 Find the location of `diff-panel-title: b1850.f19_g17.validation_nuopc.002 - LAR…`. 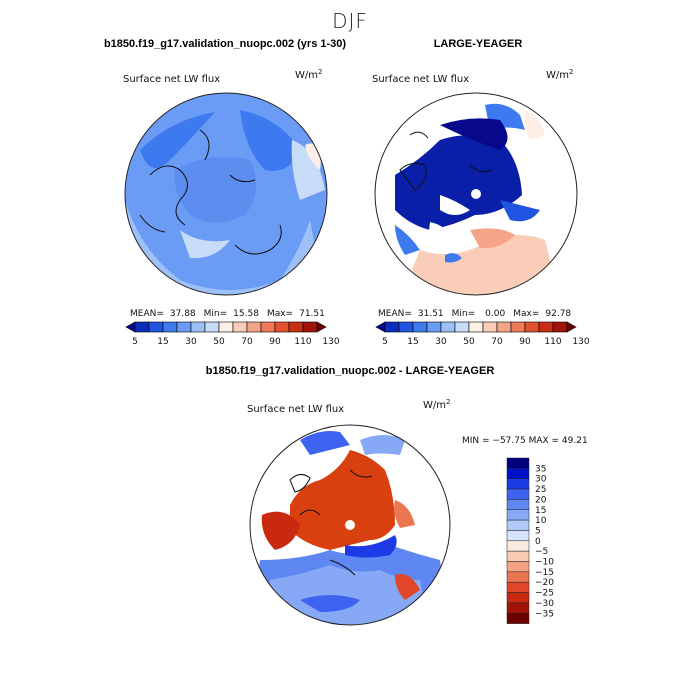

diff-panel-title: b1850.f19_g17.validation_nuopc.002 - LAR… is located at coordinates (350, 371).